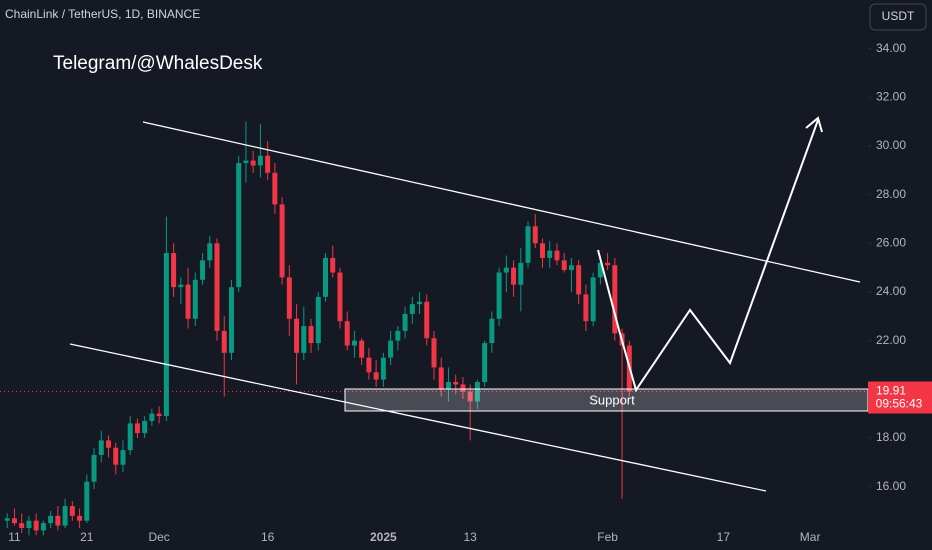 This screenshot has width=932, height=550. Describe the element at coordinates (891, 194) in the screenshot. I see `y-tick-label: 28.00` at that location.